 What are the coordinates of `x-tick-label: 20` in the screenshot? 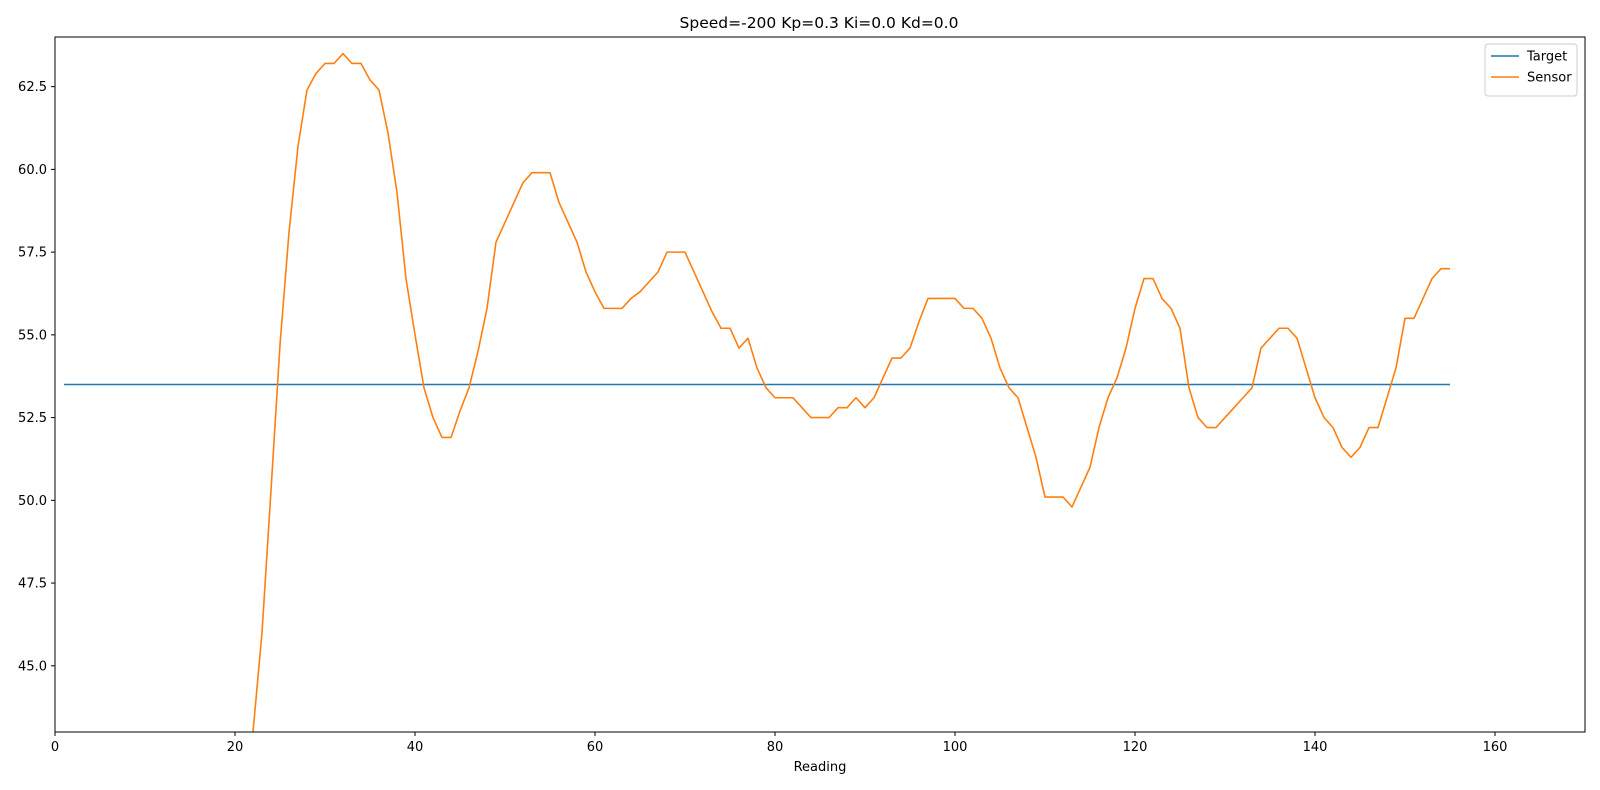 It's located at (235, 747).